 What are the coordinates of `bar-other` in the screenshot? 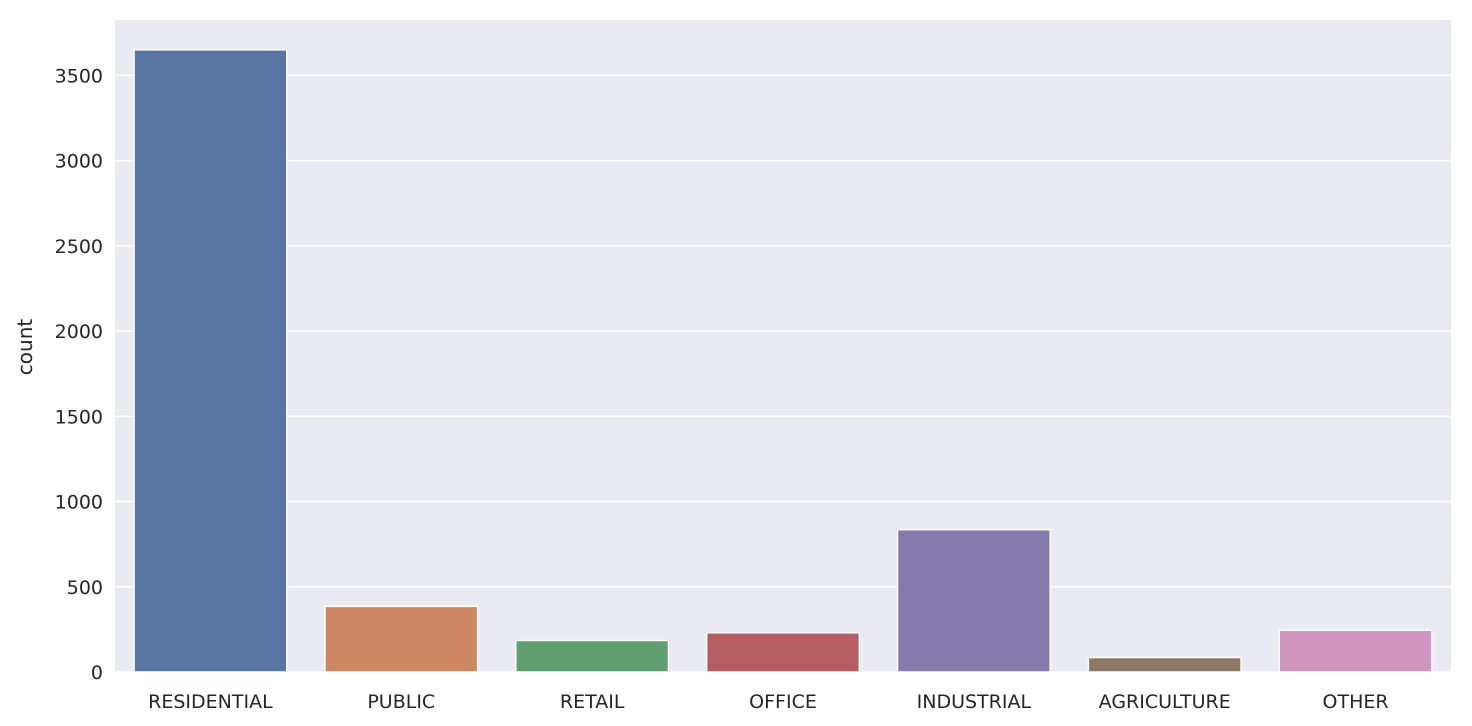 It's located at (1355, 651).